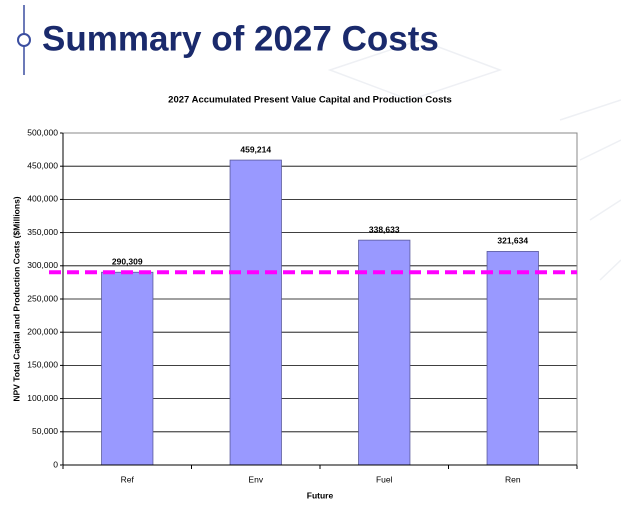 The width and height of the screenshot is (621, 508). Describe the element at coordinates (128, 479) in the screenshot. I see `x-tick-label: Ref` at that location.